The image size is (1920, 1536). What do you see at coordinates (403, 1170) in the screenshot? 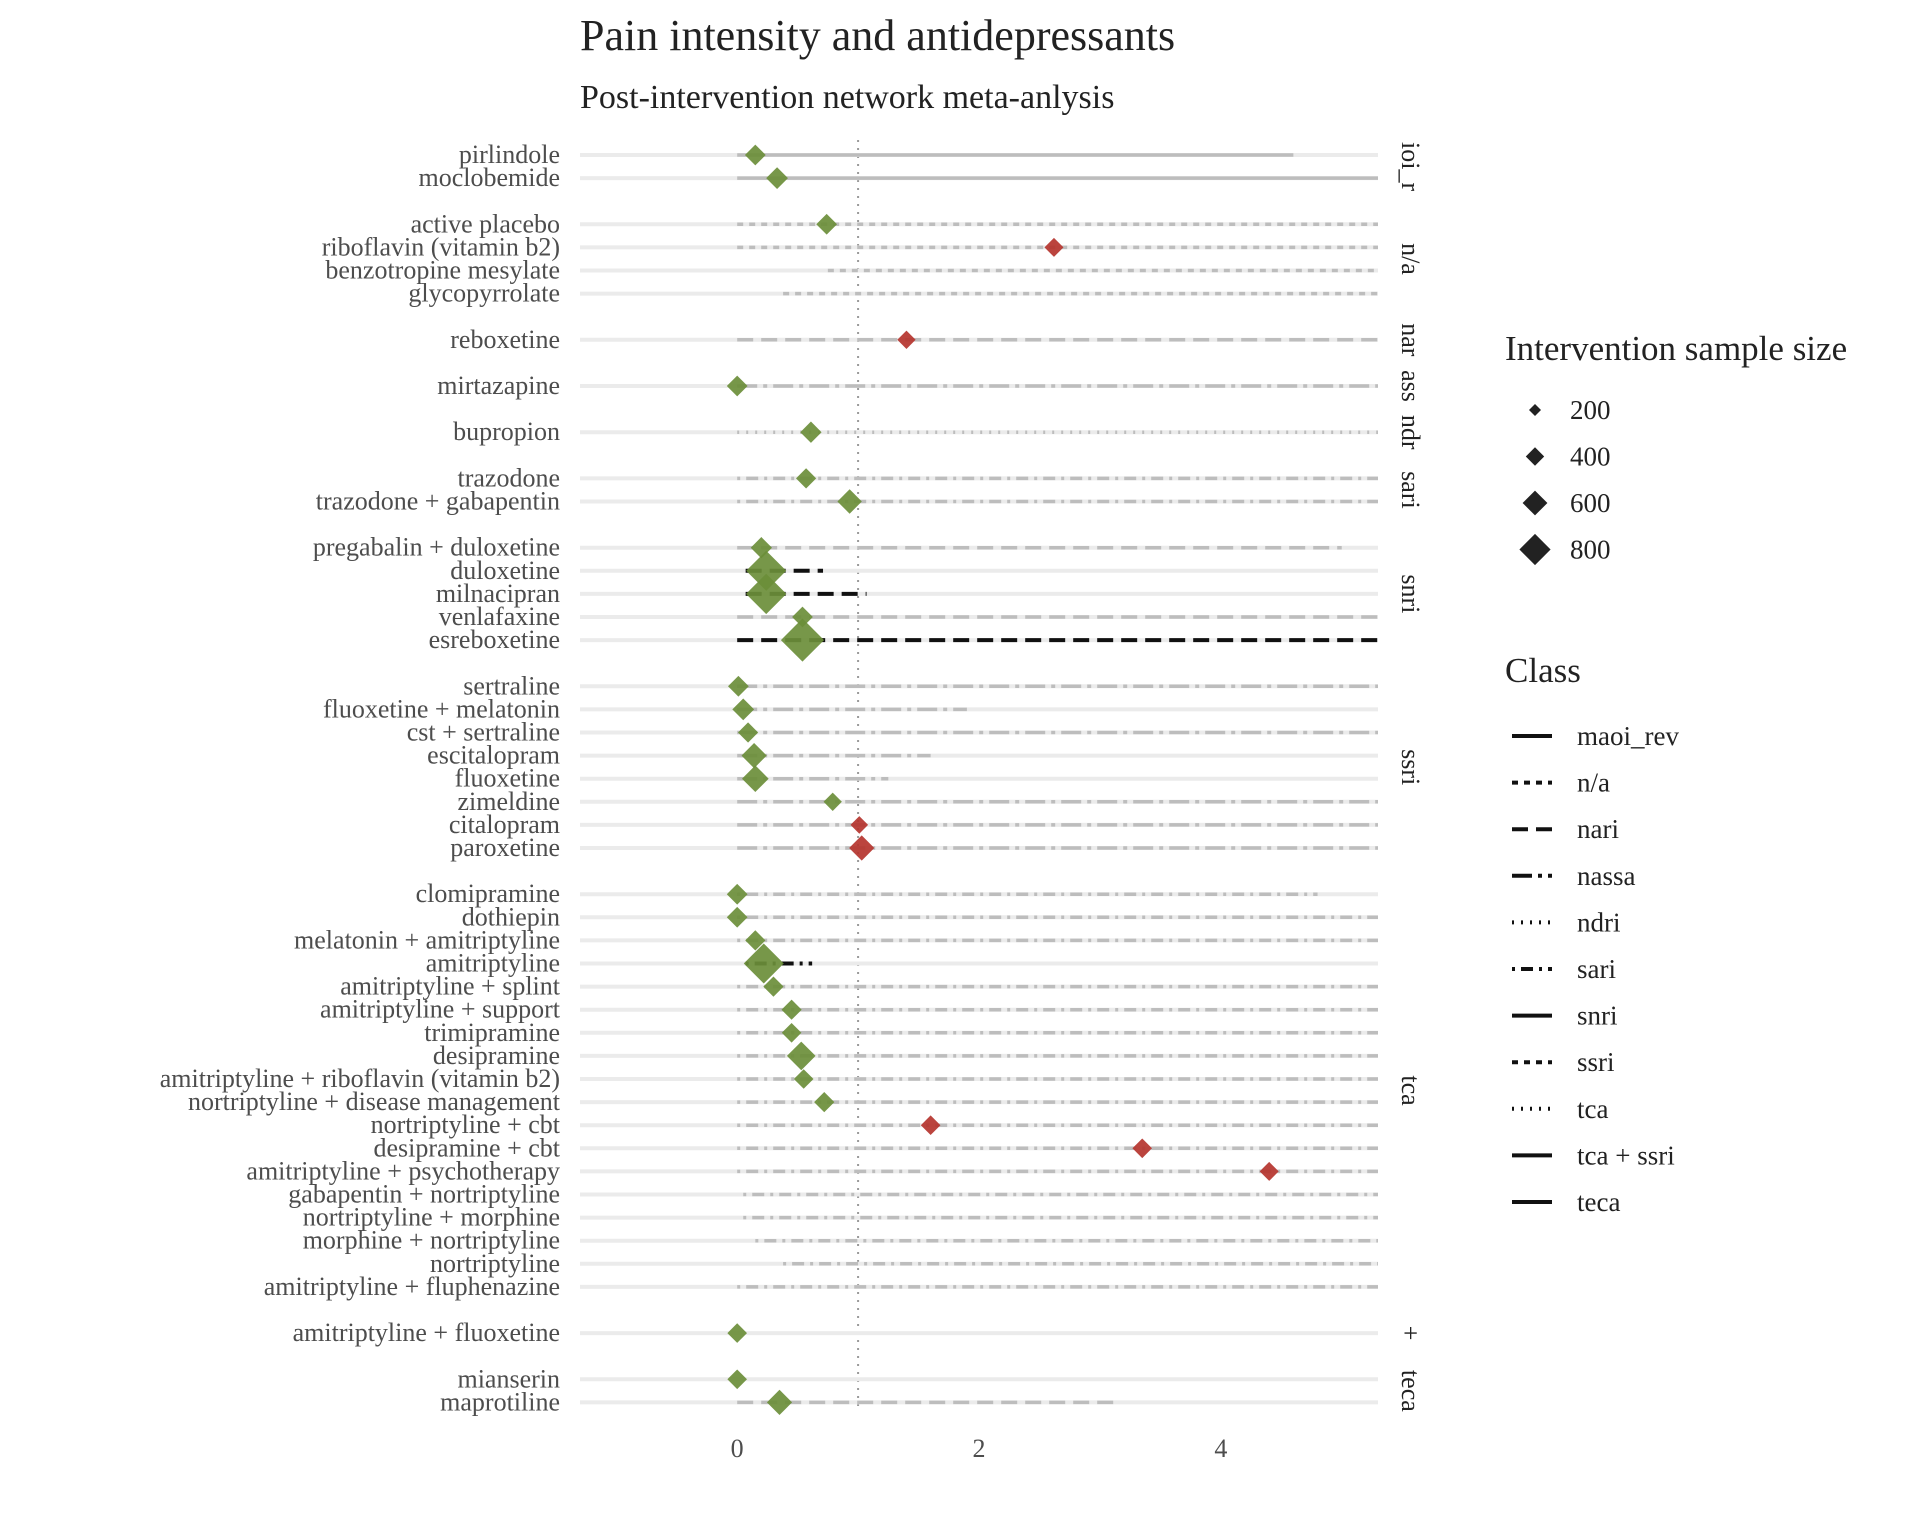
I see `row-label: amitriptyline + psychotherapy` at bounding box center [403, 1170].